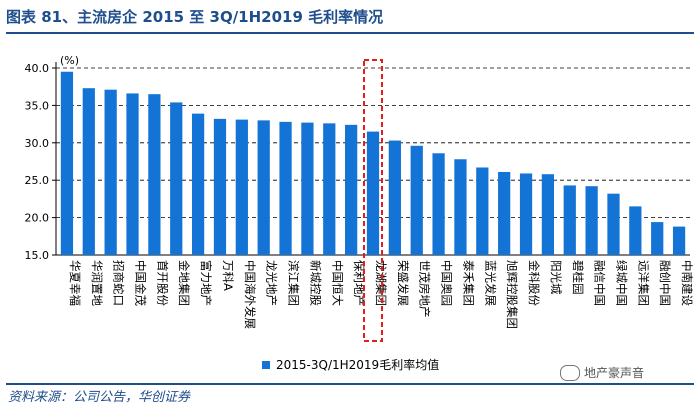 The width and height of the screenshot is (700, 405). I want to click on x-tick-label: 龙光地产, so click(272, 283).